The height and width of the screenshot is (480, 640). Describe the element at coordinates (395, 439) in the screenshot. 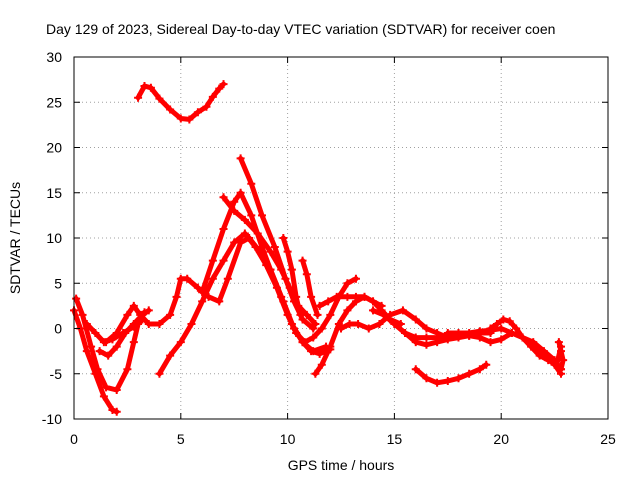

I see `x-tick-label: 15` at that location.